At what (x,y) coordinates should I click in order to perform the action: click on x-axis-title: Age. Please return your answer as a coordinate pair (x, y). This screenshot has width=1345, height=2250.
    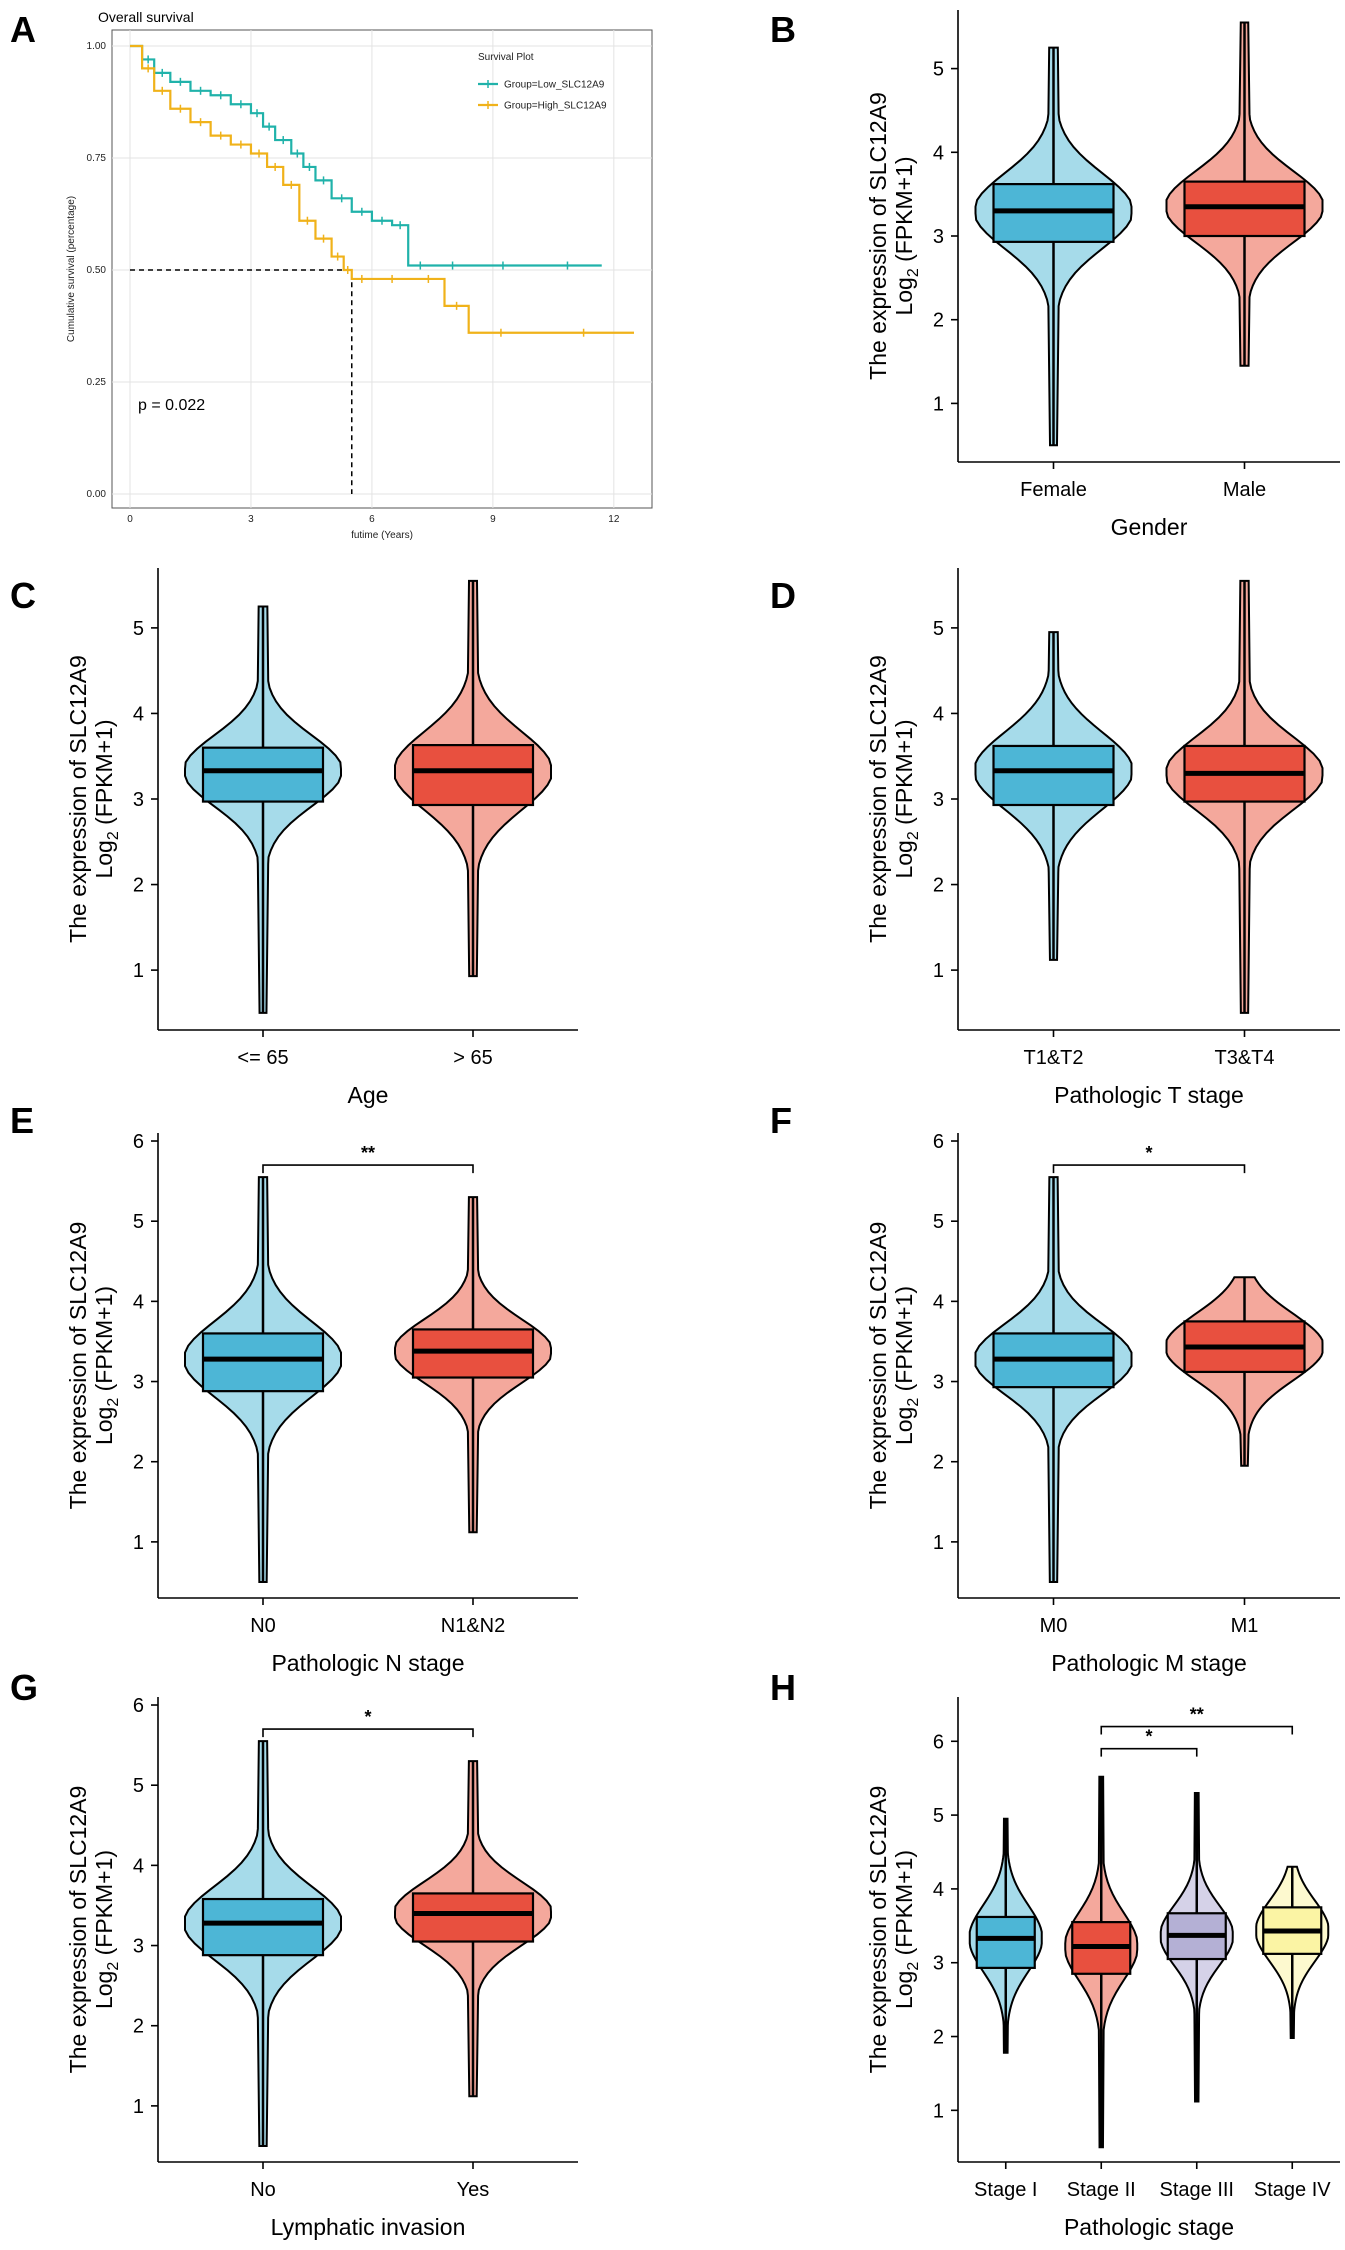
    Looking at the image, I should click on (368, 1095).